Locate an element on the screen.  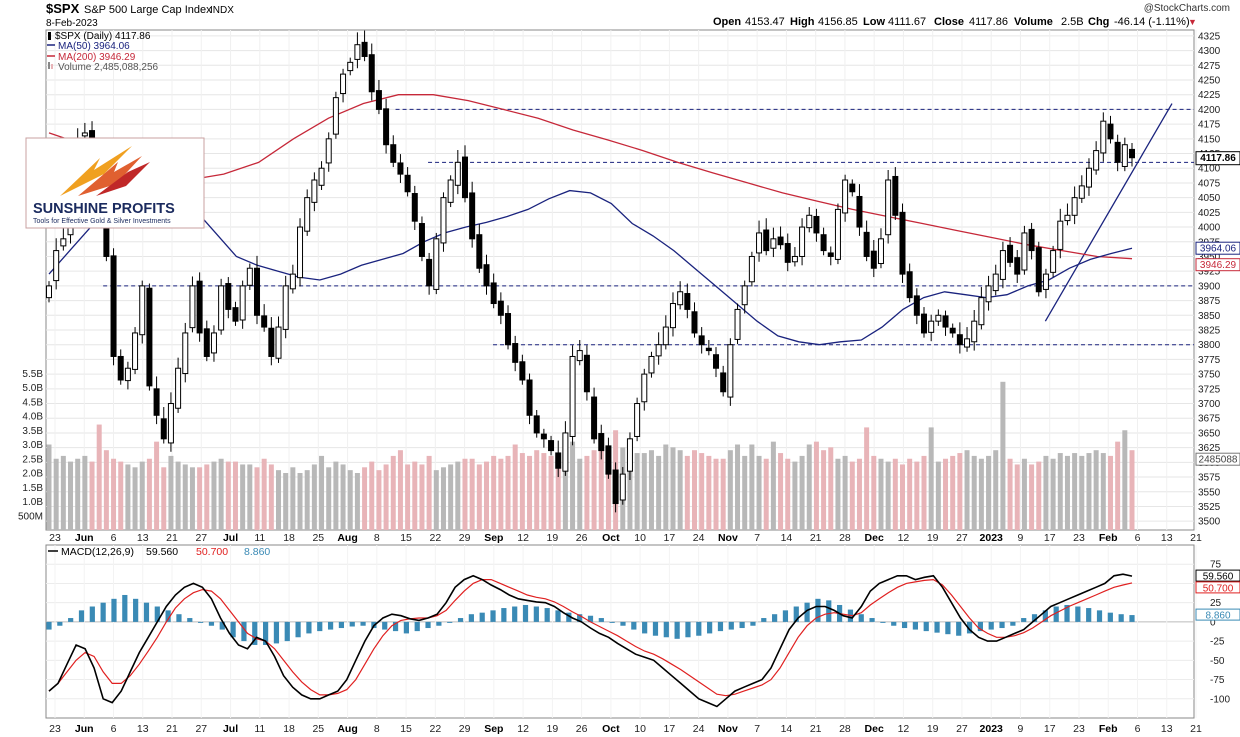
date-tick-label: Jul is located at coordinates (230, 729).